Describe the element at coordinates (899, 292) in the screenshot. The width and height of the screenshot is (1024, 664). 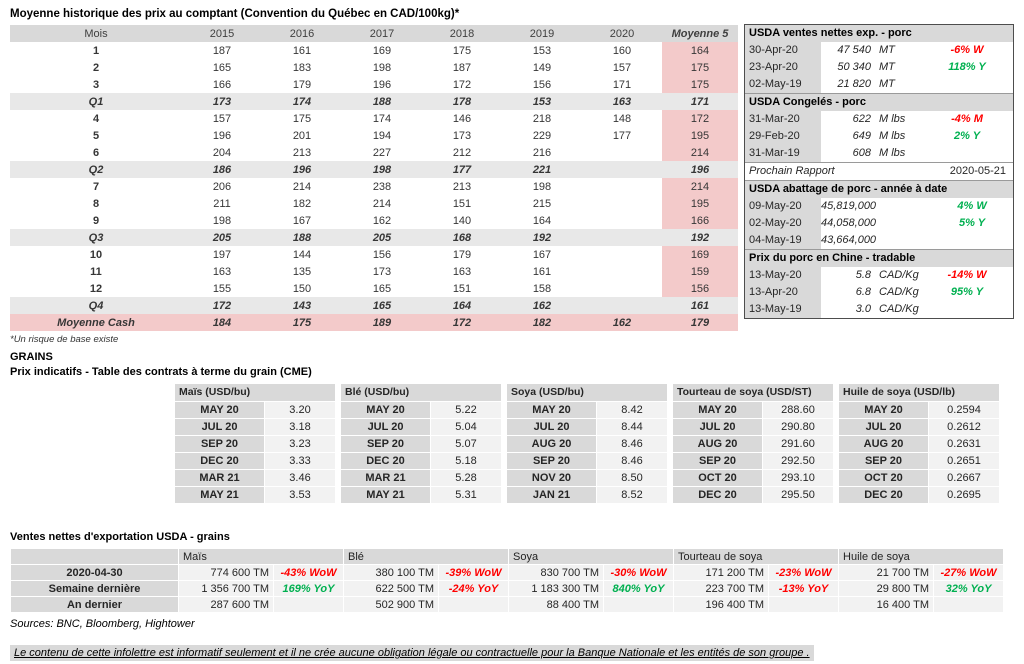
I see `usda-unit: CAD/Kg` at that location.